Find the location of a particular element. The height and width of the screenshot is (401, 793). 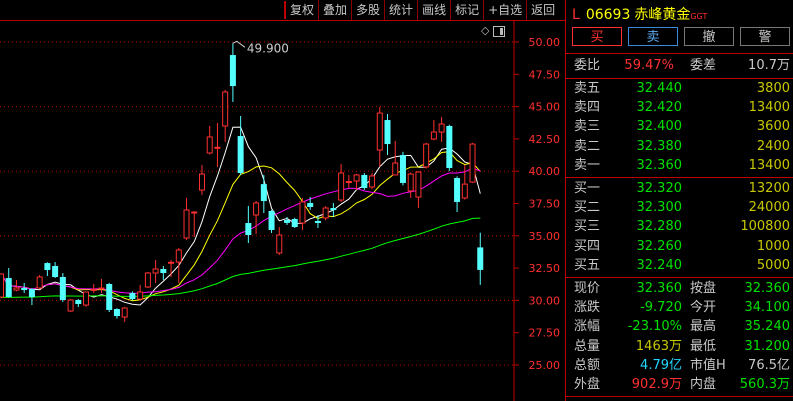

bid-row: 买五 32.240 5000 is located at coordinates (679, 266).